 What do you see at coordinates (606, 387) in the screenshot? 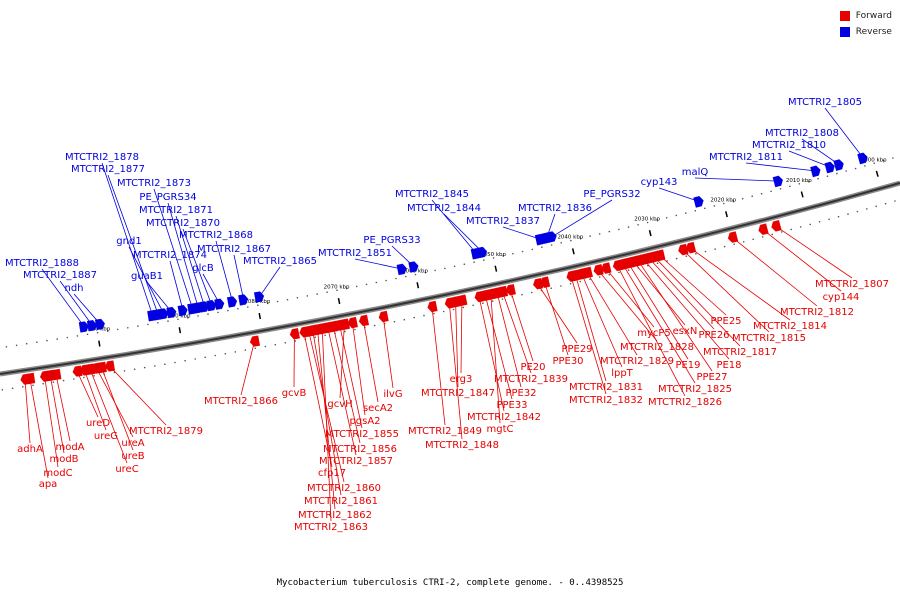
I see `forward-gene-label: MTCTRI2_1831` at bounding box center [606, 387].